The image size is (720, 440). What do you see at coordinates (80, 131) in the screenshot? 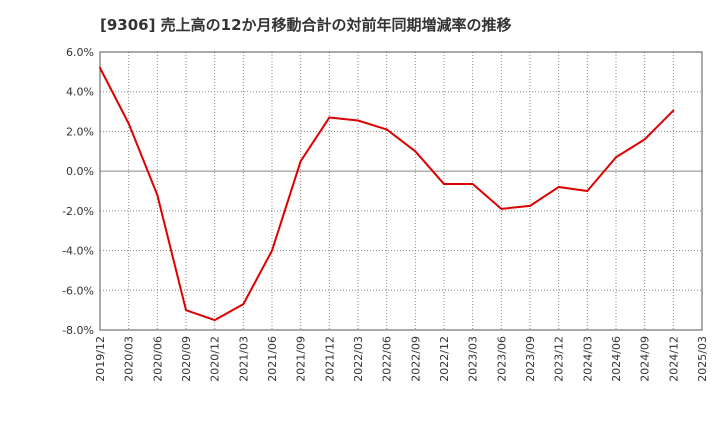
I see `y-tick-label: 2.0%` at bounding box center [80, 131].